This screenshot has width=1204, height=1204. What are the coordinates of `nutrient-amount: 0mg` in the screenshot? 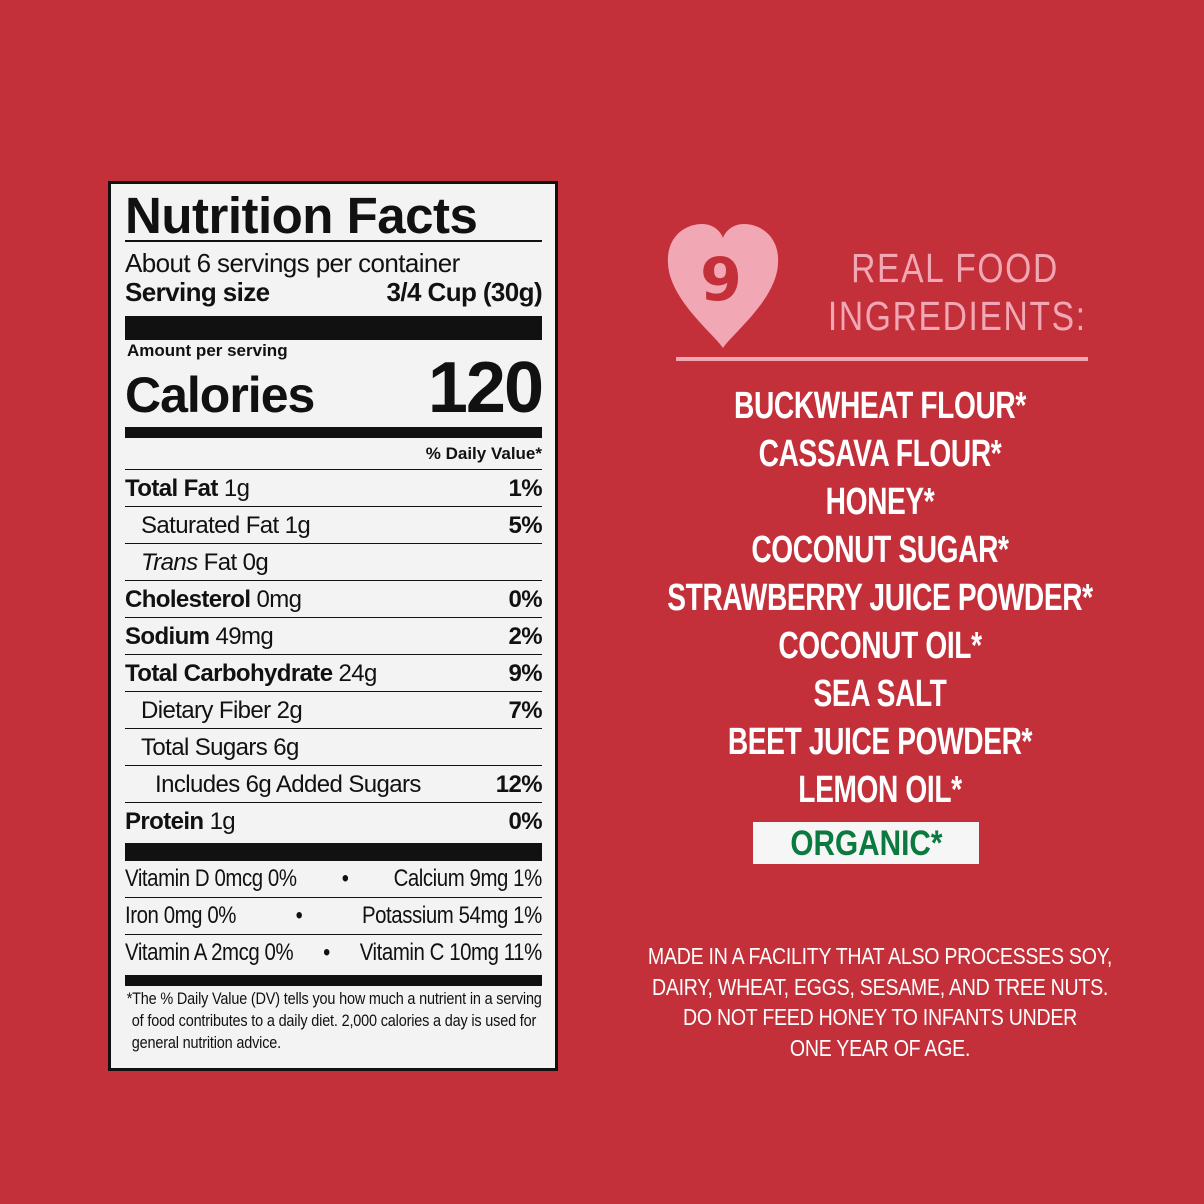 It's located at (279, 599).